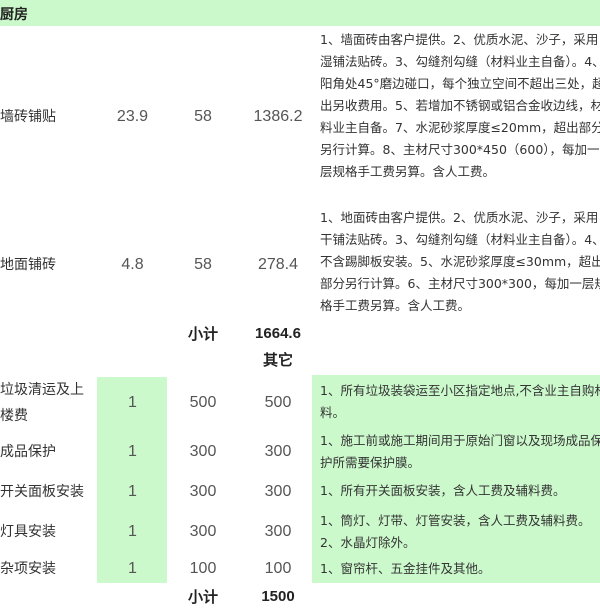 The width and height of the screenshot is (600, 608). What do you see at coordinates (28, 117) in the screenshot?
I see `row-name: 墙砖铺贴` at bounding box center [28, 117].